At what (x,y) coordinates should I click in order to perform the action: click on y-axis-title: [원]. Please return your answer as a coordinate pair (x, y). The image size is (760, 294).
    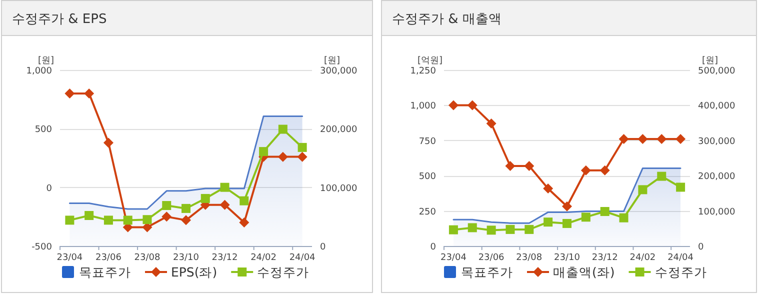
    Looking at the image, I should click on (46, 61).